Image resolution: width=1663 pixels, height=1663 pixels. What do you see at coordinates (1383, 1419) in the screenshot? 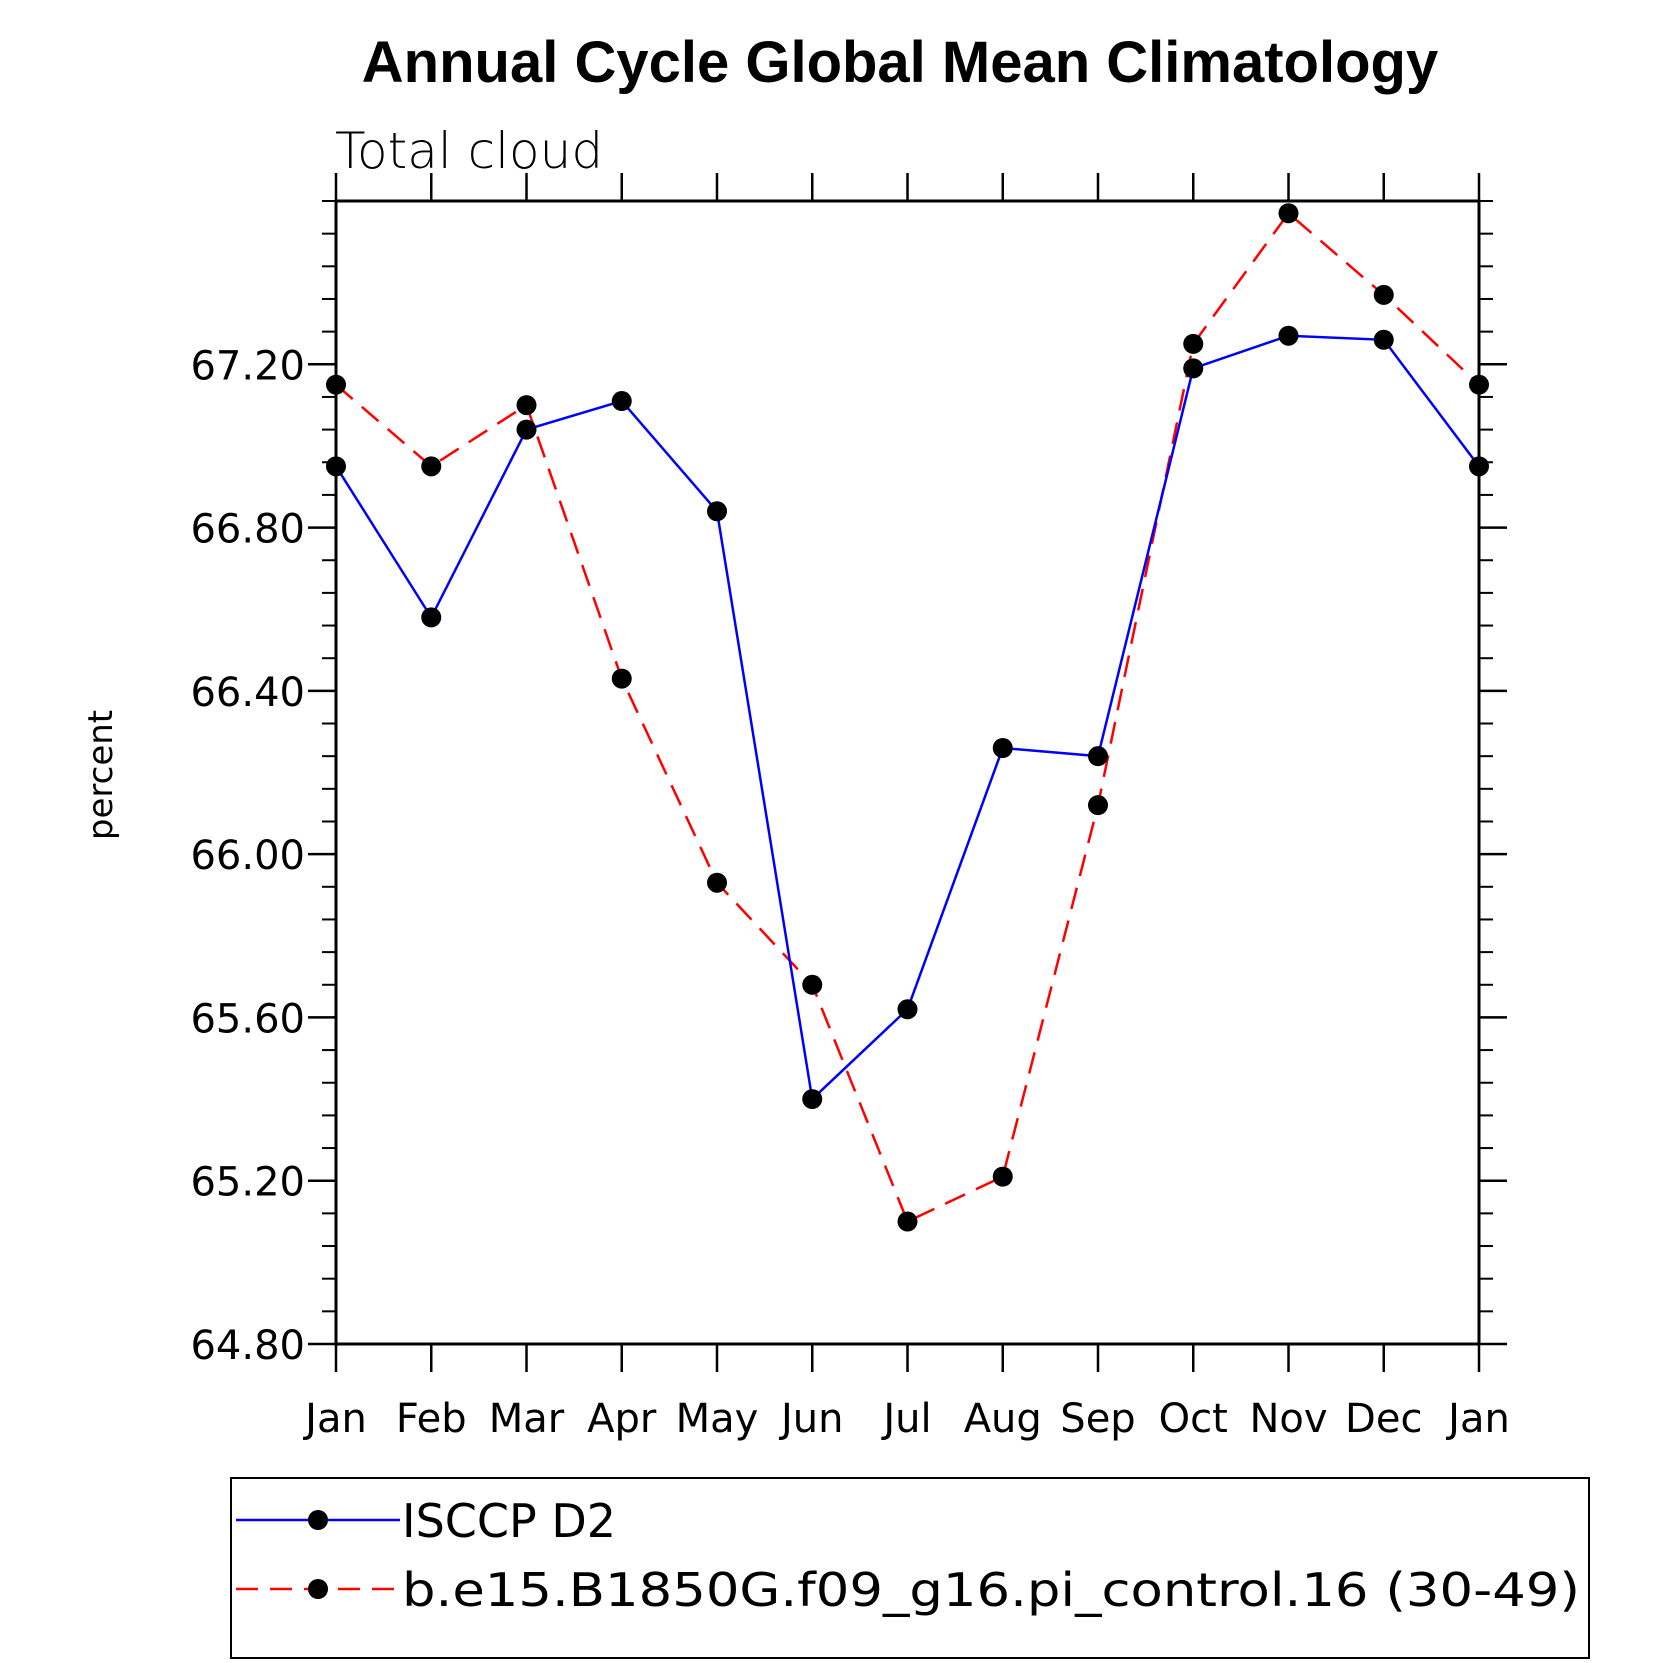
I see `x-tick-label: Dec` at bounding box center [1383, 1419].